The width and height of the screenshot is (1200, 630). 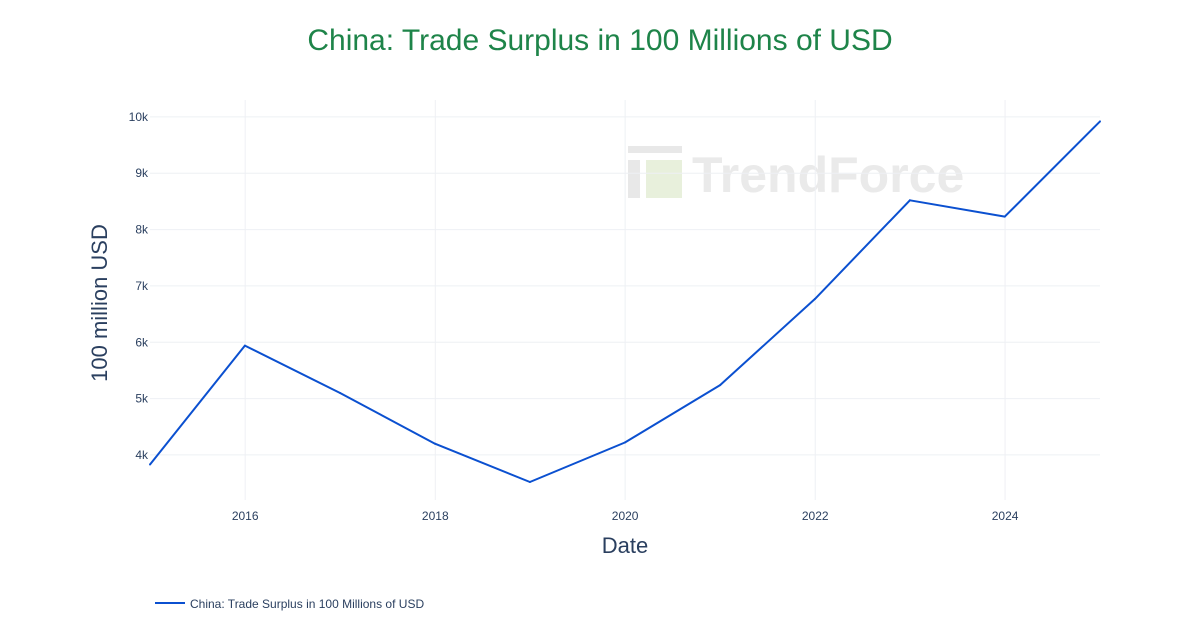 I want to click on watermark-logo-block, so click(x=664, y=179).